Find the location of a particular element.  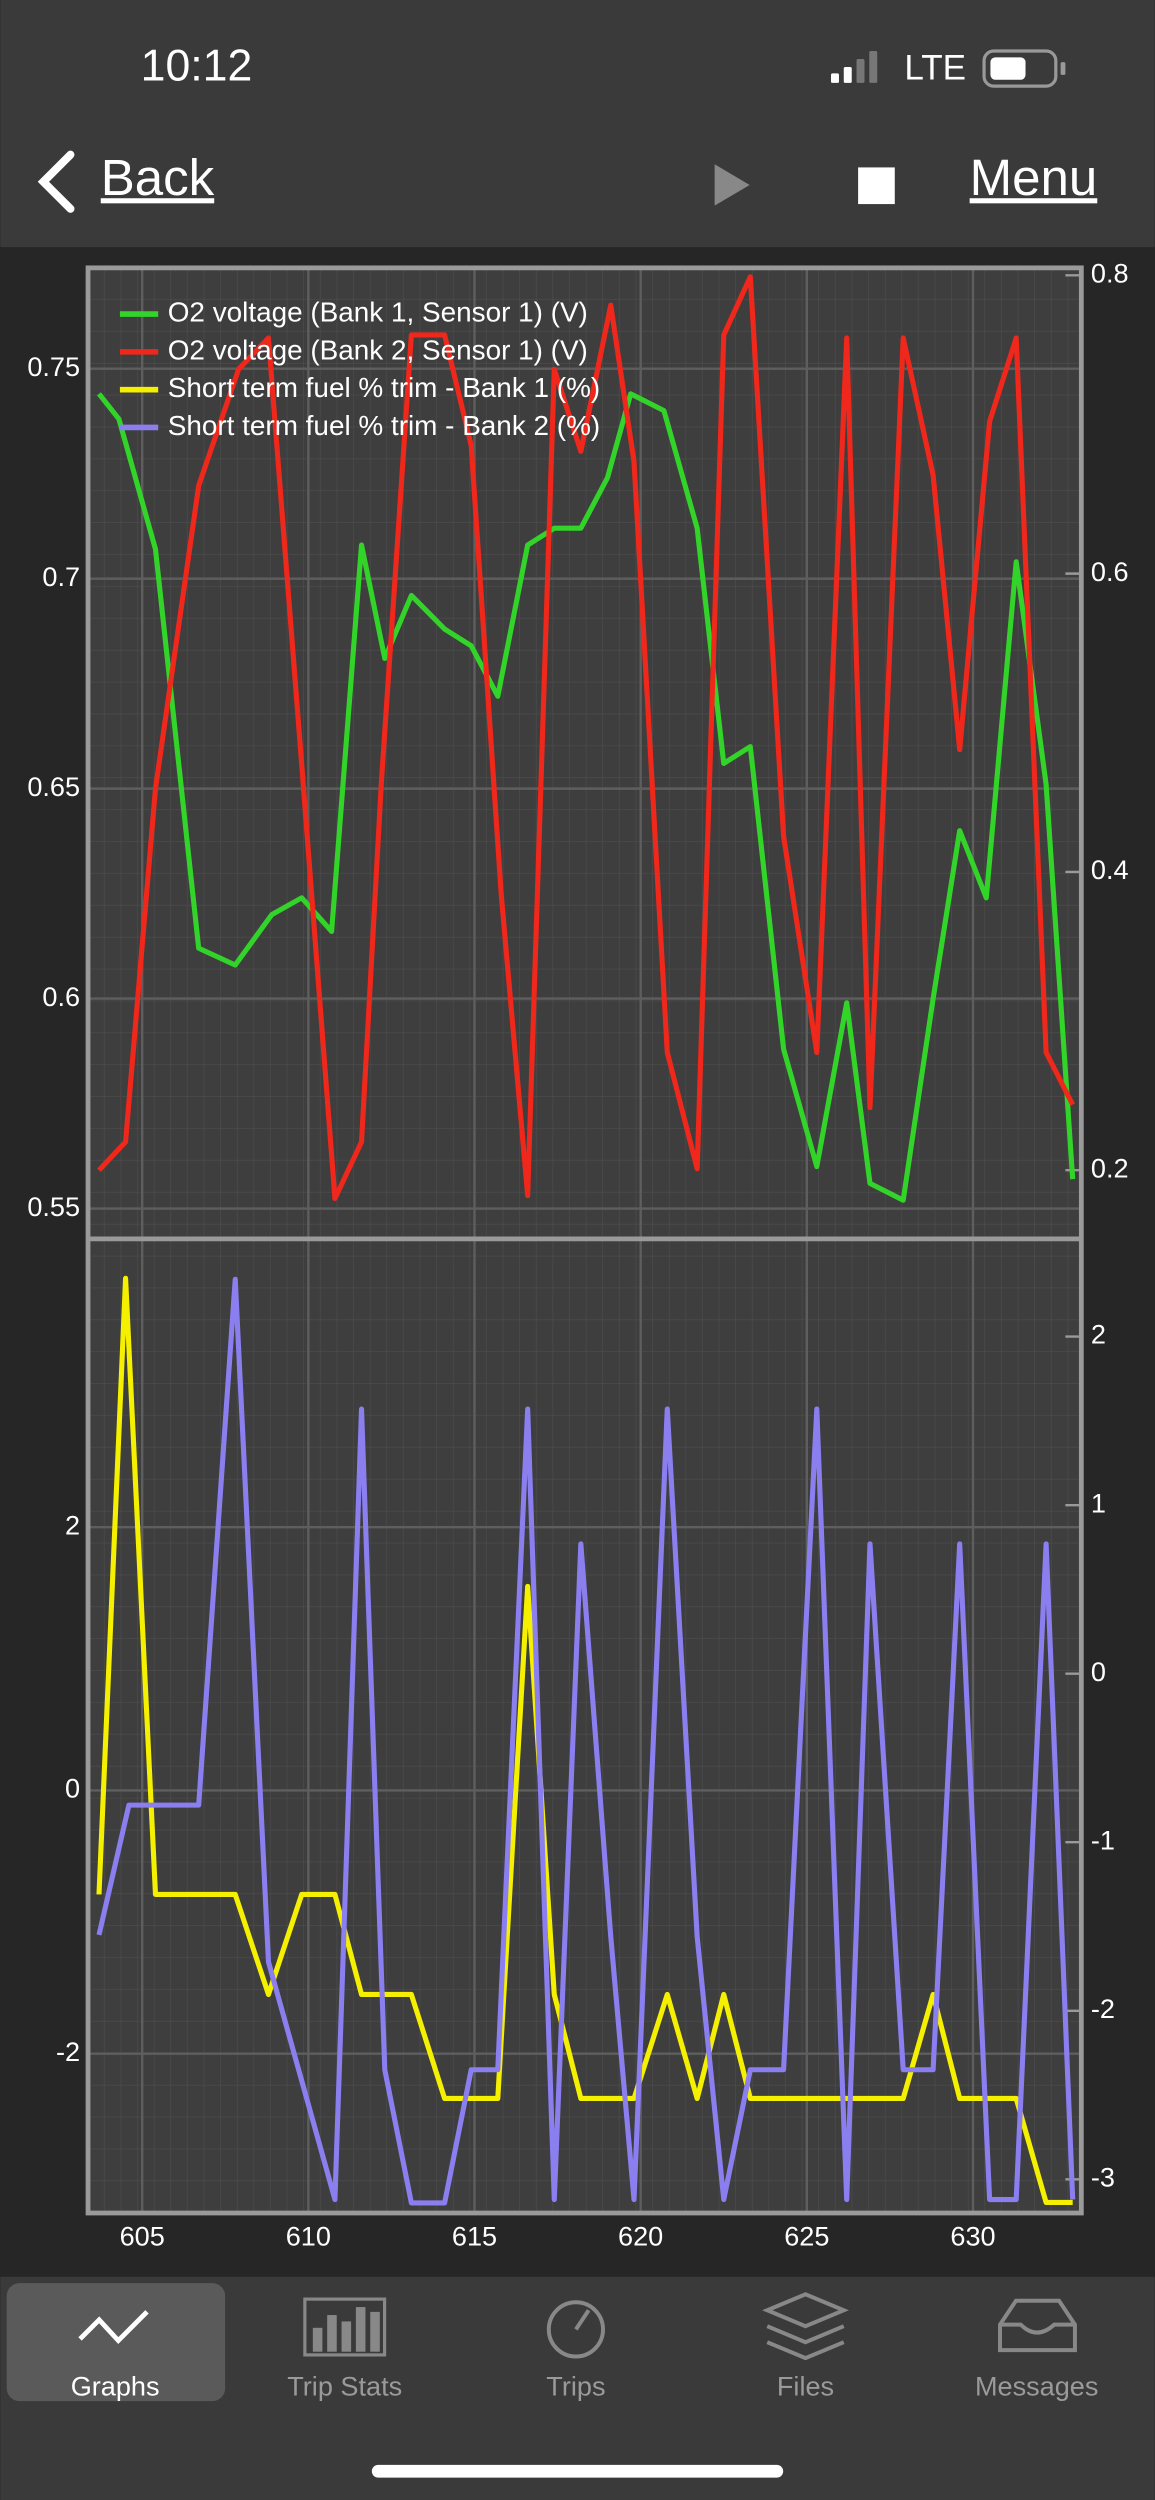

play-button is located at coordinates (732, 185).